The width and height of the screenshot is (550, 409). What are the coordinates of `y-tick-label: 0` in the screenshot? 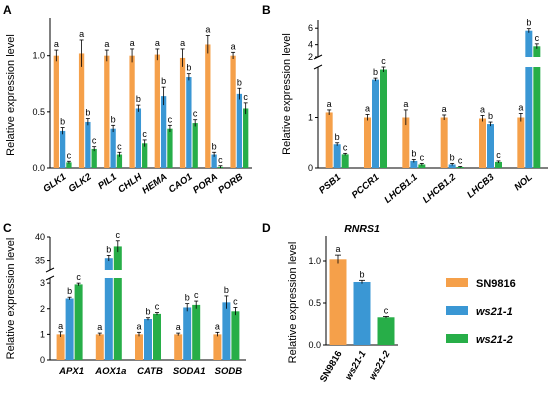 It's located at (42, 360).